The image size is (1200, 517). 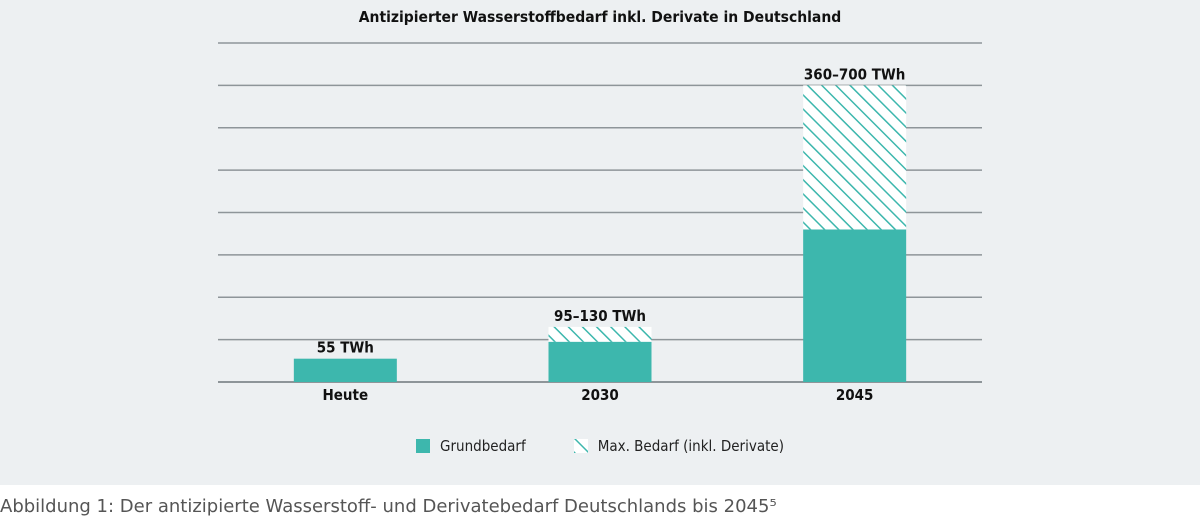 What do you see at coordinates (690, 446) in the screenshot?
I see `legend-label-max-bedarf: Max. Bedarf (inkl. Derivate)` at bounding box center [690, 446].